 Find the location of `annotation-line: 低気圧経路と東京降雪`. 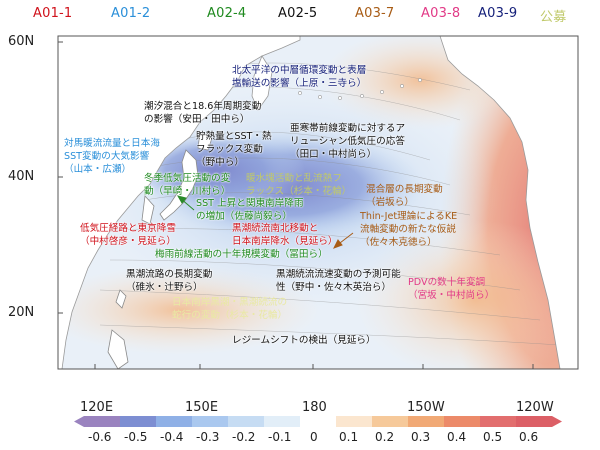

annotation-line: 低気圧経路と東京降雪 is located at coordinates (128, 228).